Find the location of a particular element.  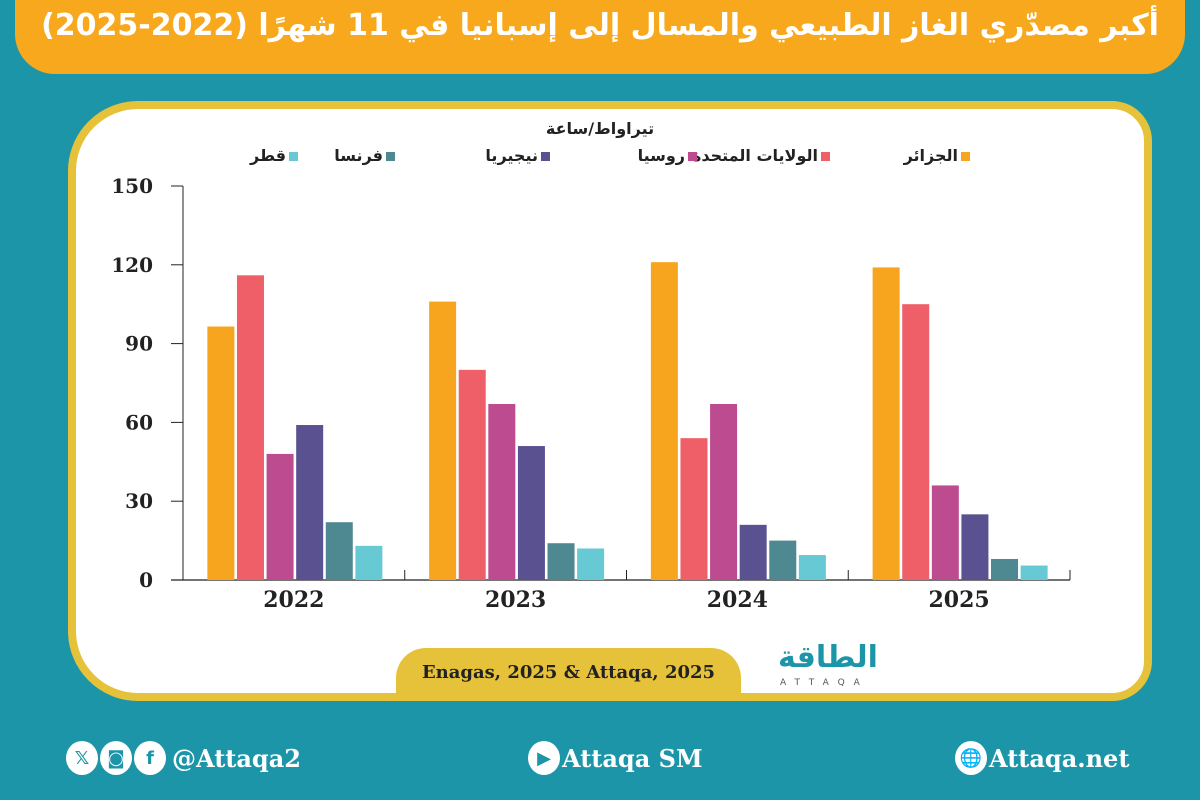

y-tick-label: 120 is located at coordinates (132, 265).